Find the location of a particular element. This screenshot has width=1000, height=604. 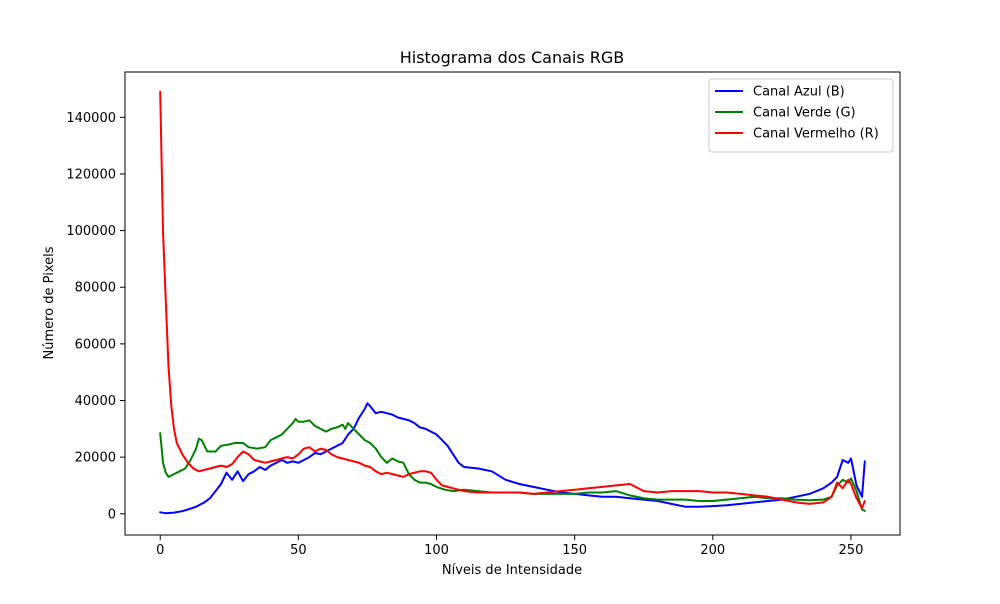

y-tick-label: 0 is located at coordinates (112, 514).